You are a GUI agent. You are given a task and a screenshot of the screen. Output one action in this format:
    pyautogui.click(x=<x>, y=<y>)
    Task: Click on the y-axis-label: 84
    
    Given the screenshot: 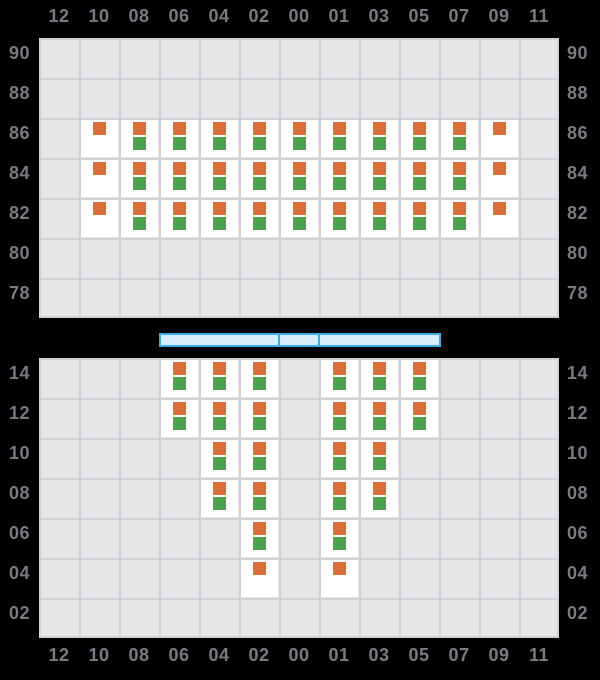 What is the action you would take?
    pyautogui.click(x=578, y=173)
    